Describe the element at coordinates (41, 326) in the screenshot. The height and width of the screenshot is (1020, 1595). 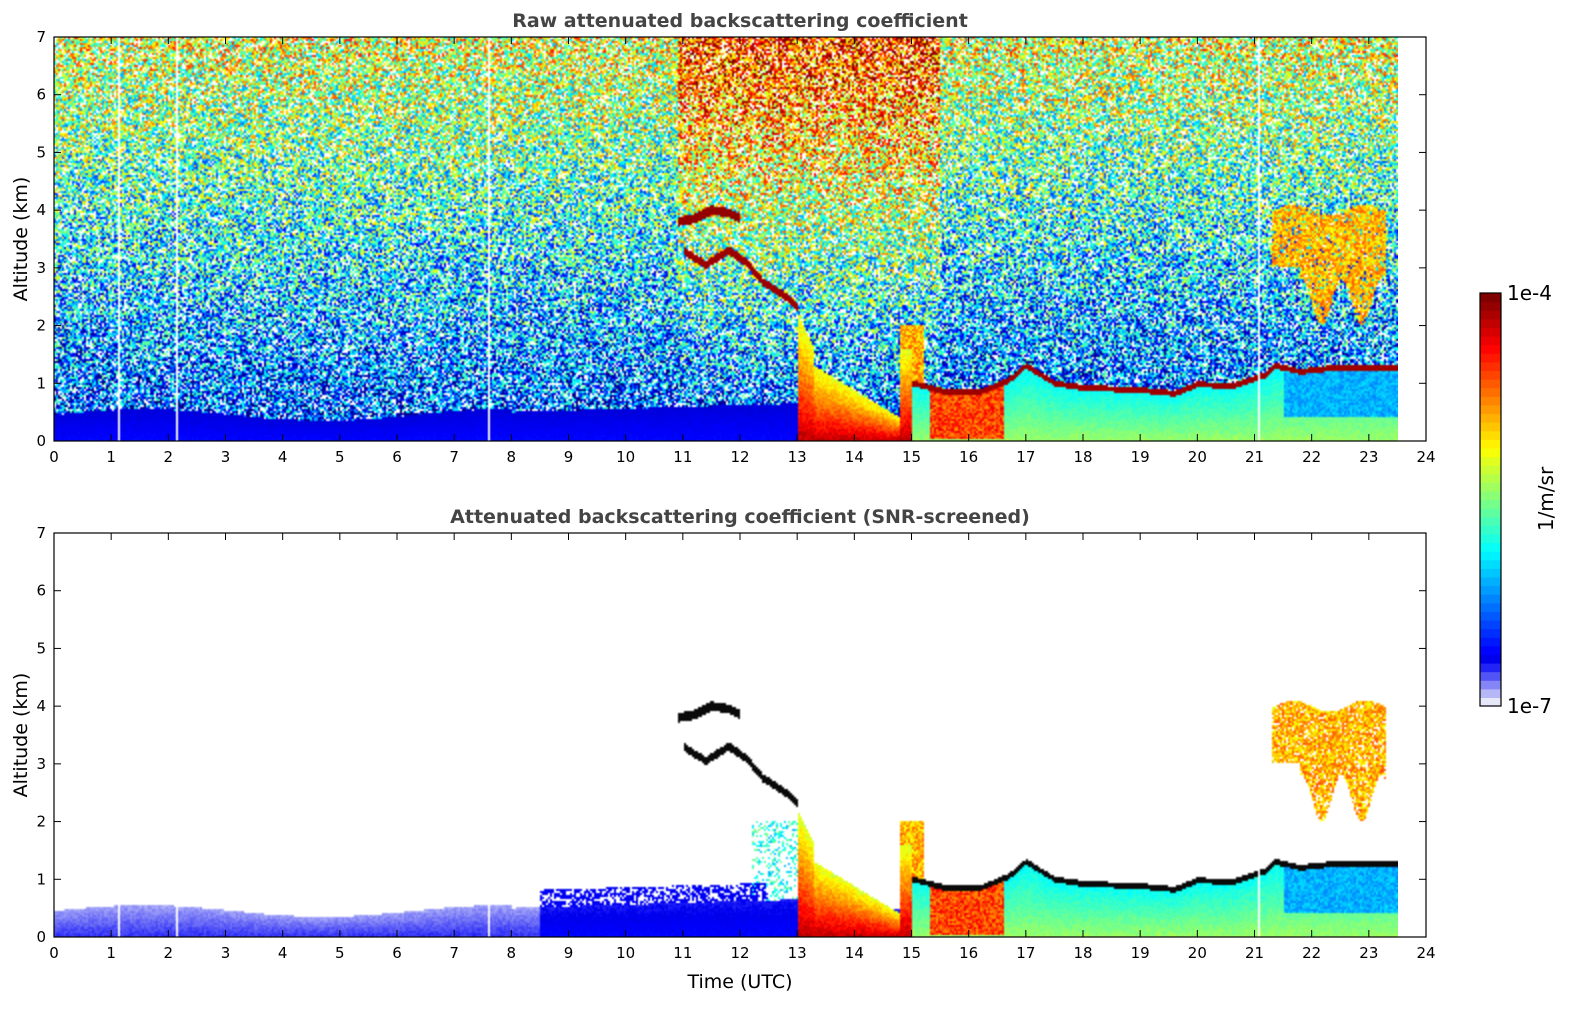
I see `top-y-tick-label: 2` at that location.